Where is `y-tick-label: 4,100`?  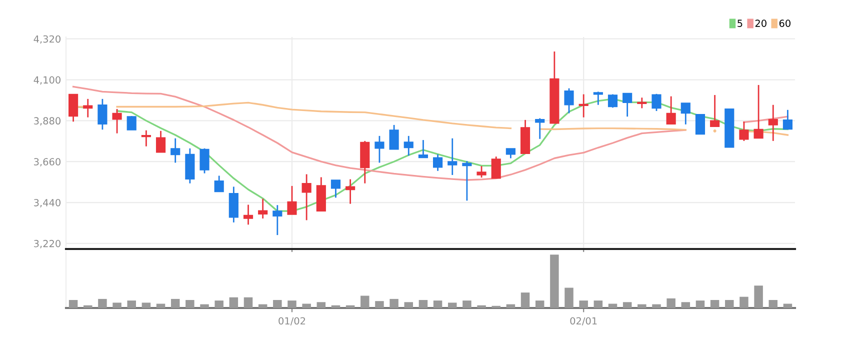 y-tick-label: 4,100 is located at coordinates (47, 80).